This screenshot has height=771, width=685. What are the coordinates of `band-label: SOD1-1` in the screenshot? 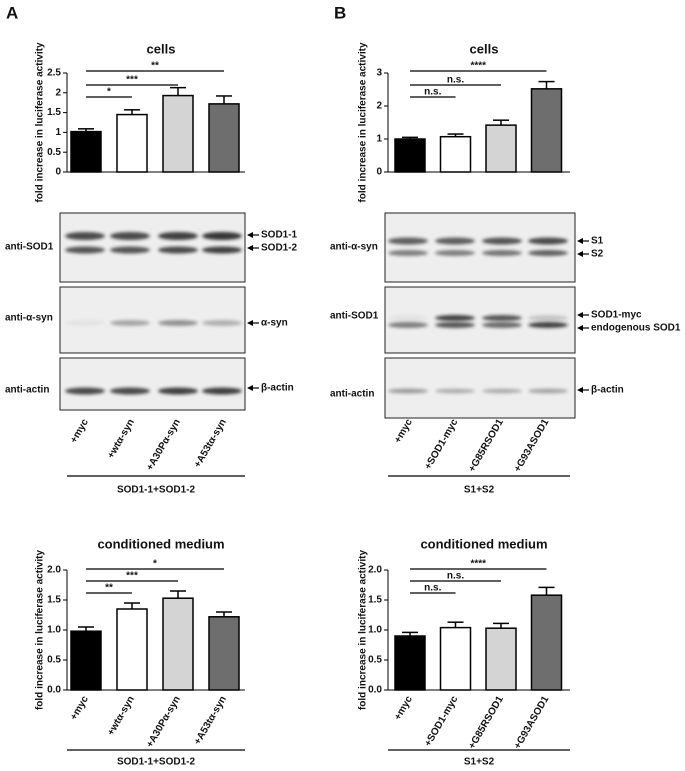 It's located at (279, 235).